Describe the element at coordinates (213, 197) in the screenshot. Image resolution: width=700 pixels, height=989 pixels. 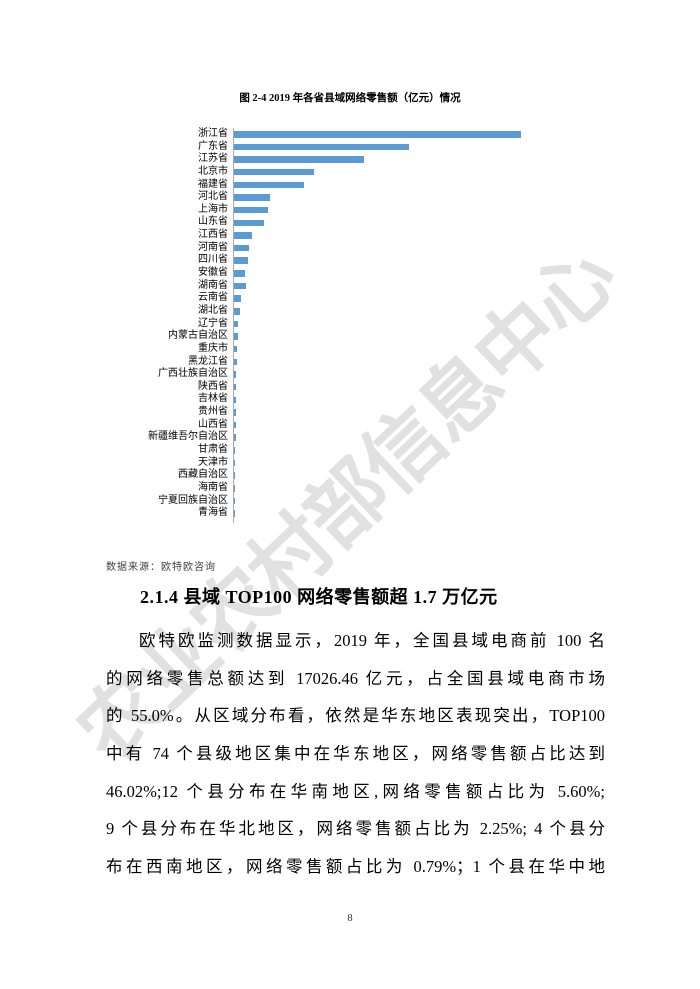
I see `bar-label: 河北省` at that location.